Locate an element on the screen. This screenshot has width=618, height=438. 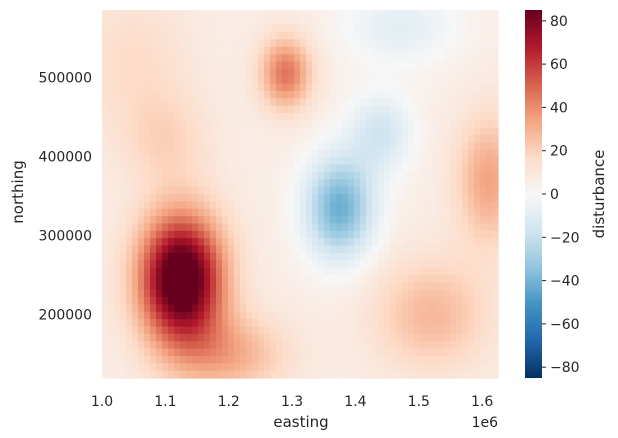
y-axis-label: northing is located at coordinates (18, 191).